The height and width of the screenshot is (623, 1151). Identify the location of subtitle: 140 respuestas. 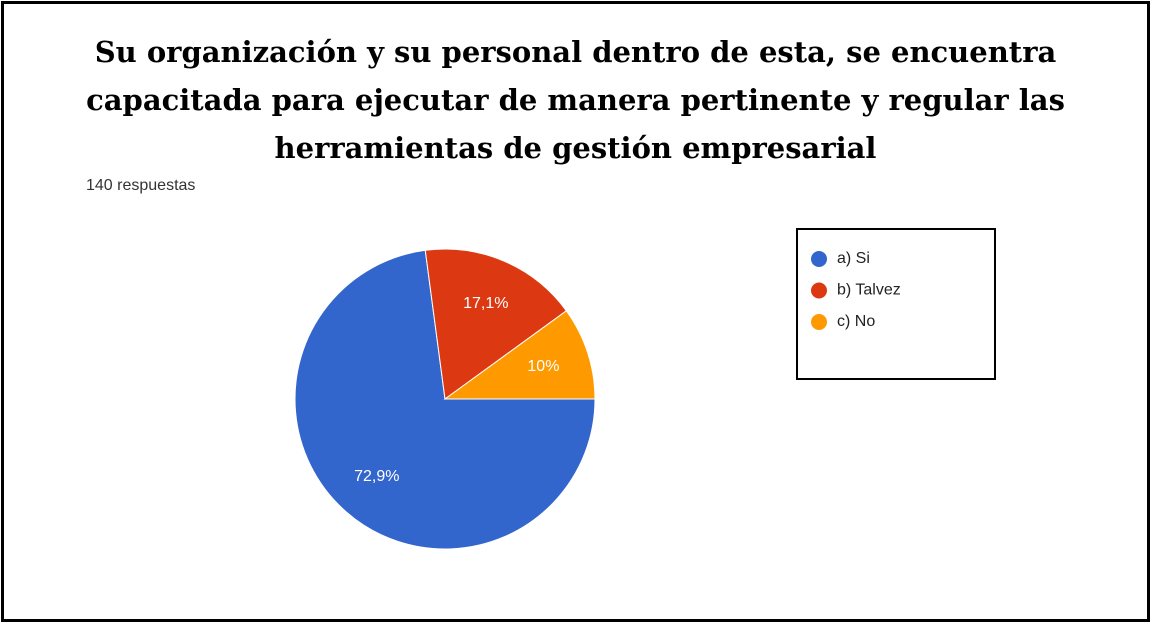
(140, 185).